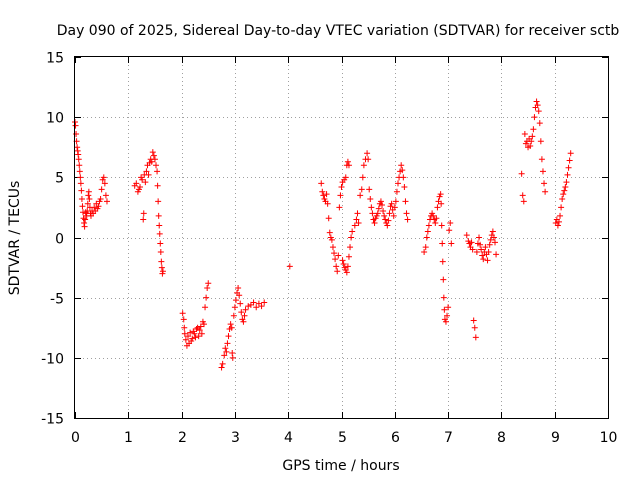 The image size is (640, 480). Describe the element at coordinates (342, 438) in the screenshot. I see `x-tick-label: 5` at that location.